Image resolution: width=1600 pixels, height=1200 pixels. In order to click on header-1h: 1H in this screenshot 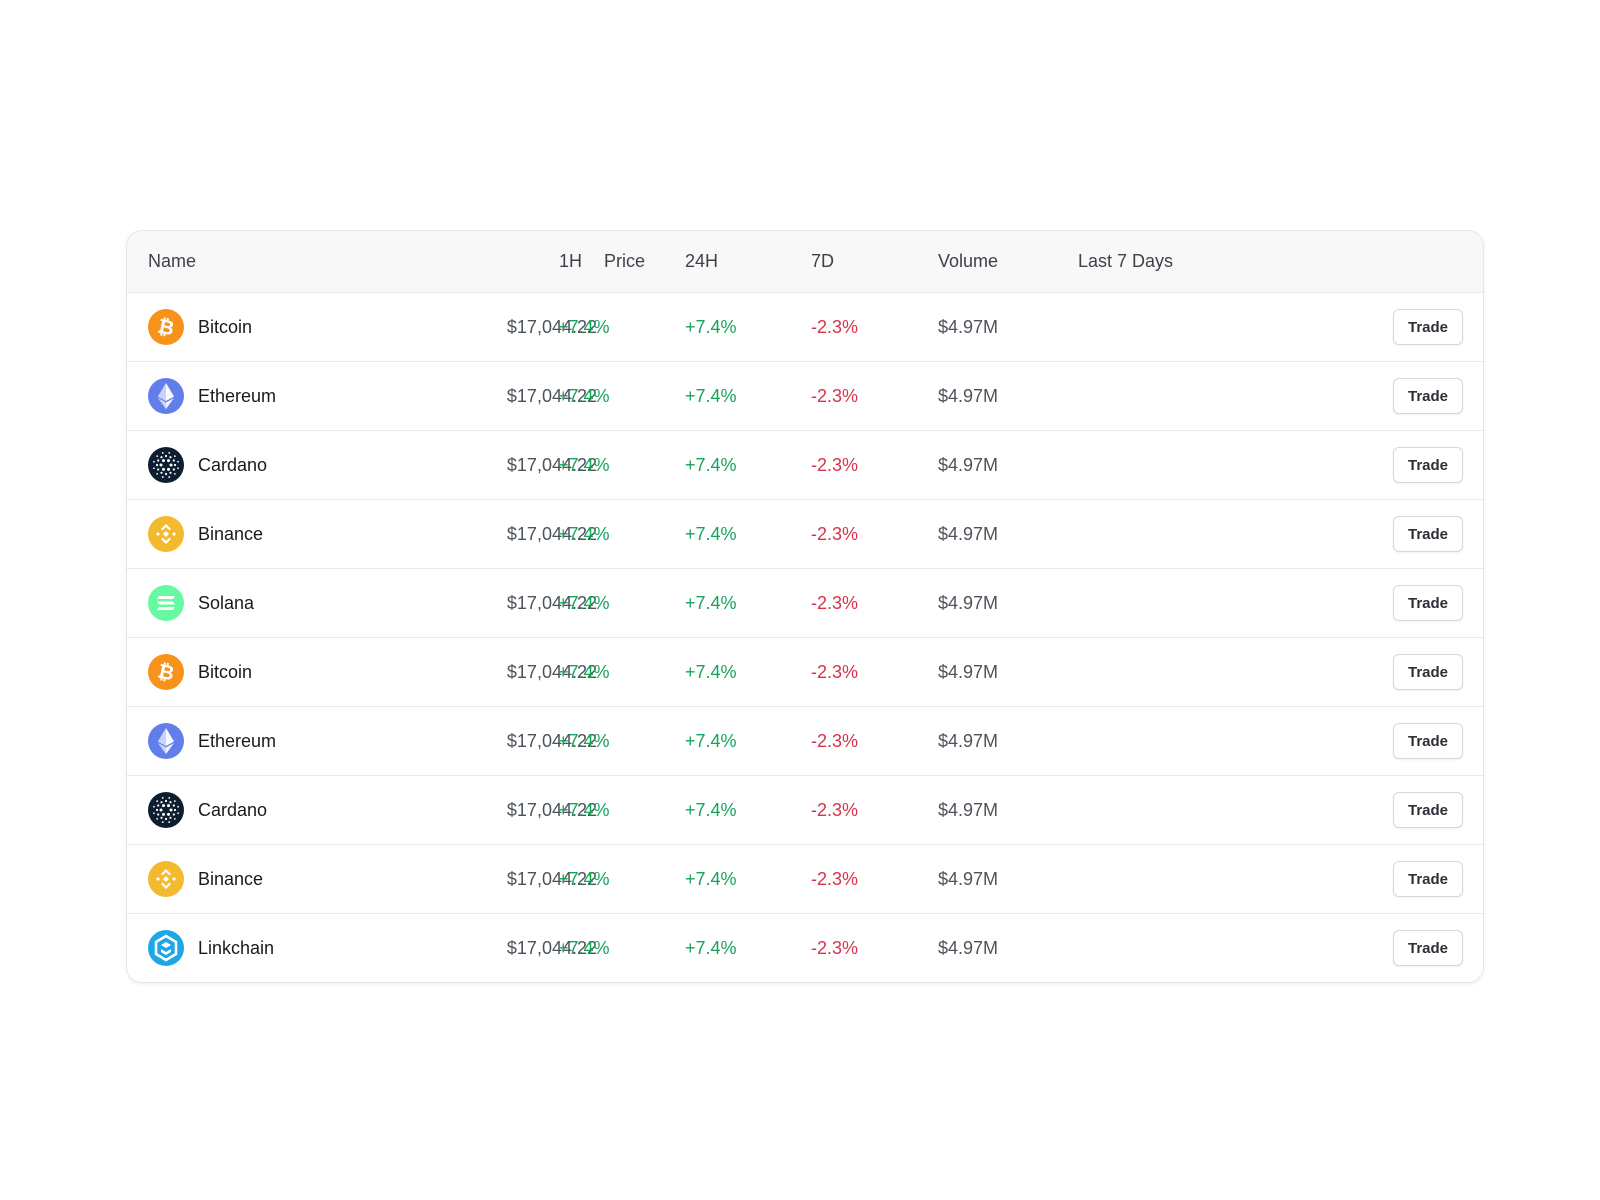, I will do `click(571, 261)`.